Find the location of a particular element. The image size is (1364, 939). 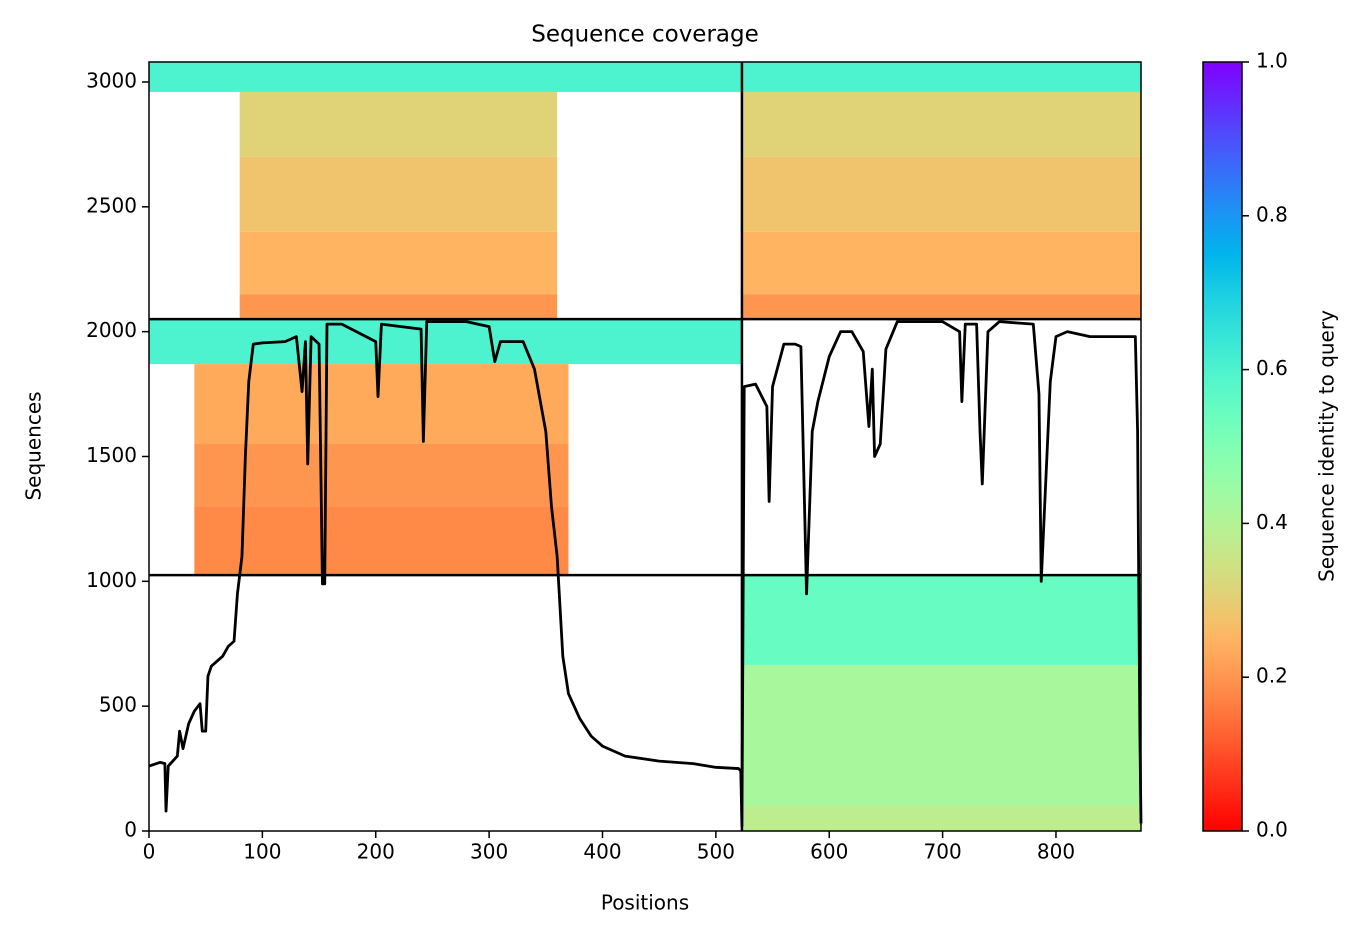

colorbar is located at coordinates (1222, 446).